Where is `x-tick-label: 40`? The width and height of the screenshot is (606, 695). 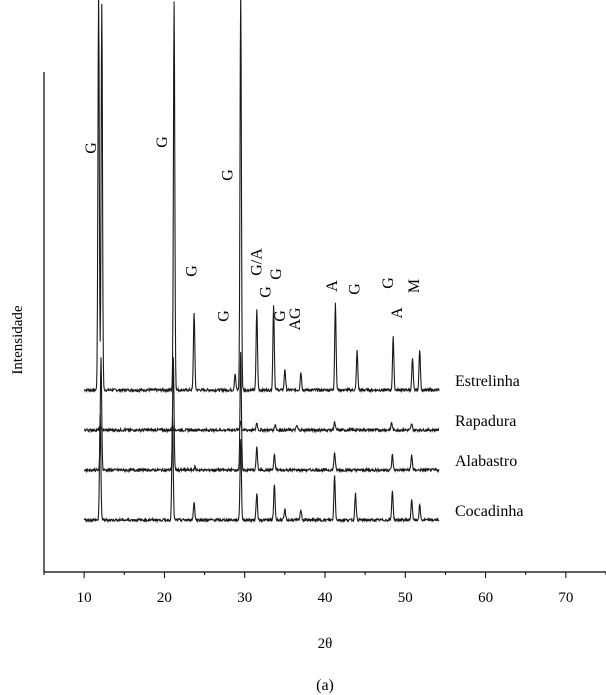
x-tick-label: 40 is located at coordinates (325, 598).